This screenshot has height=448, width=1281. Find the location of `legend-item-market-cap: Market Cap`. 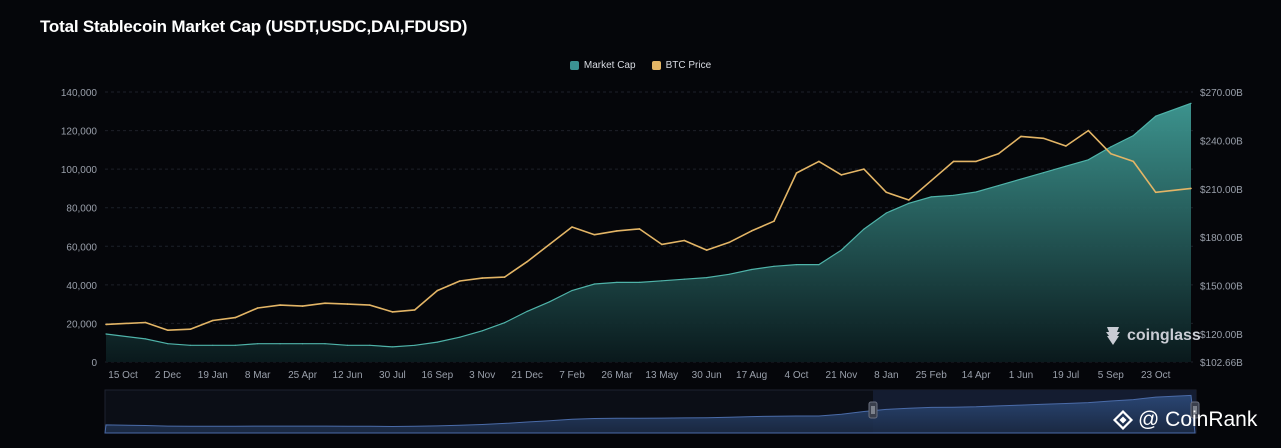

legend-item-market-cap: Market Cap is located at coordinates (602, 65).